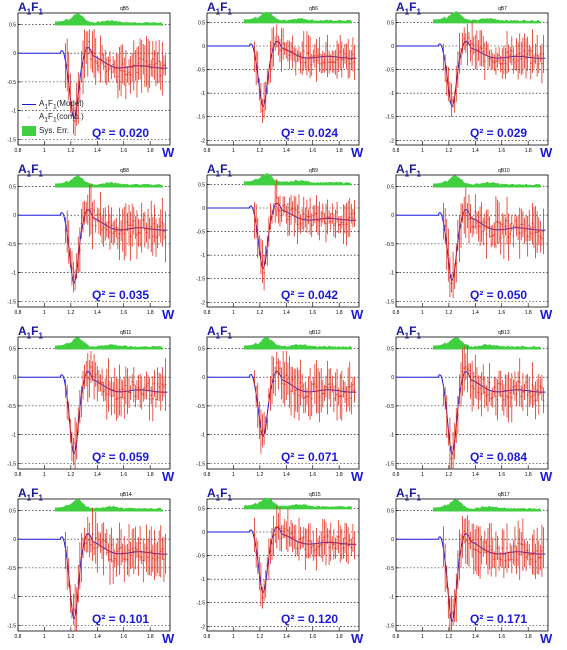 The image size is (567, 650). I want to click on x-tick-label: 1, so click(44, 313).